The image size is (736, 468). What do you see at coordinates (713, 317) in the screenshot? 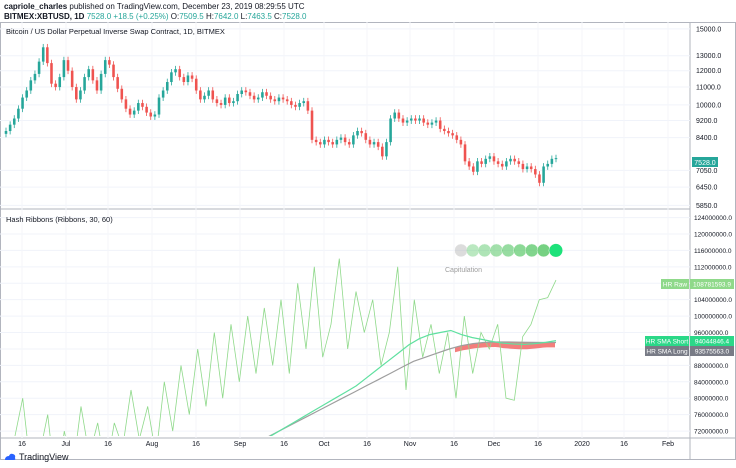
I see `ribbon-tick-label: 100000000.0` at bounding box center [713, 317].